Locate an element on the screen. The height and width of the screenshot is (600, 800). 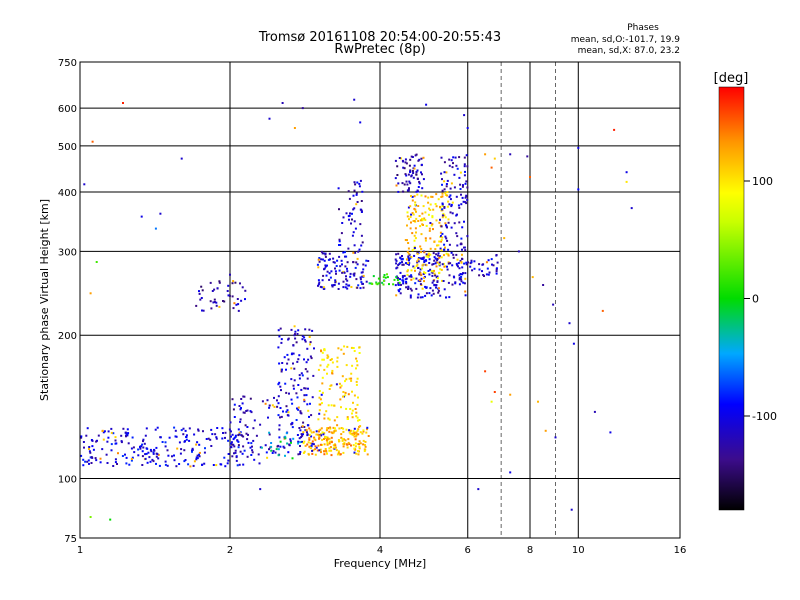
legend-title: Phases is located at coordinates (643, 28).